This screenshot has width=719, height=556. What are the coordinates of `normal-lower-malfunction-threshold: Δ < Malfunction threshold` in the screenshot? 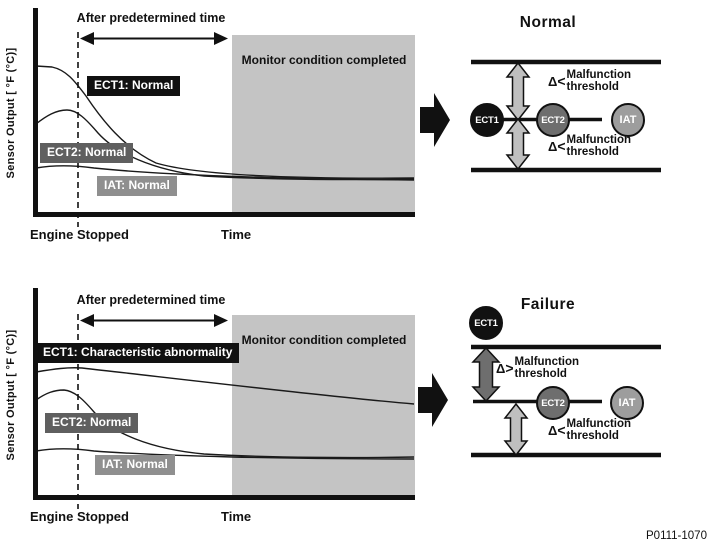 It's located at (589, 146).